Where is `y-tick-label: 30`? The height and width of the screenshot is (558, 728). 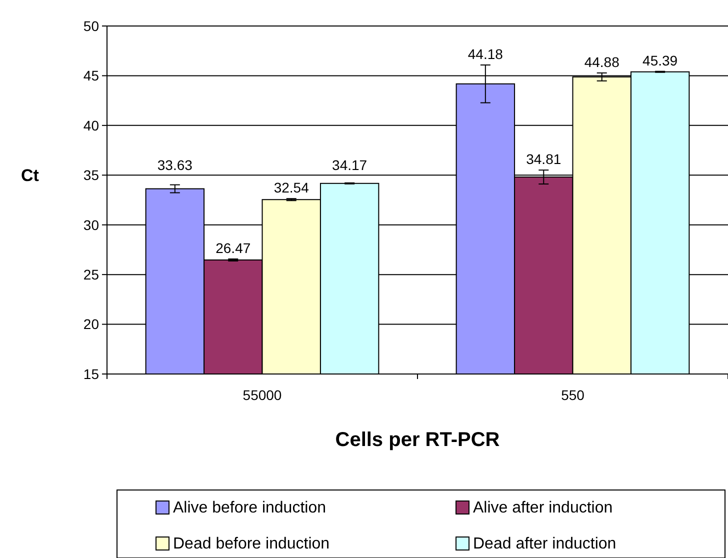 y-tick-label: 30 is located at coordinates (91, 224).